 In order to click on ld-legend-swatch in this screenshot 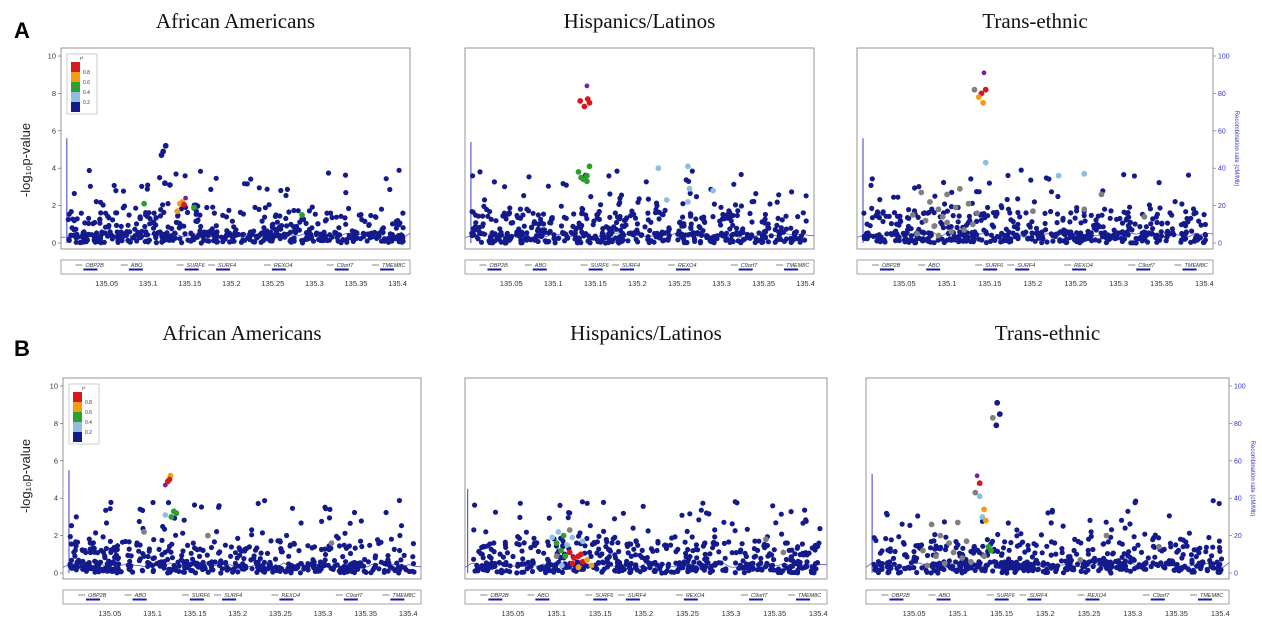, I will do `click(77, 407)`.